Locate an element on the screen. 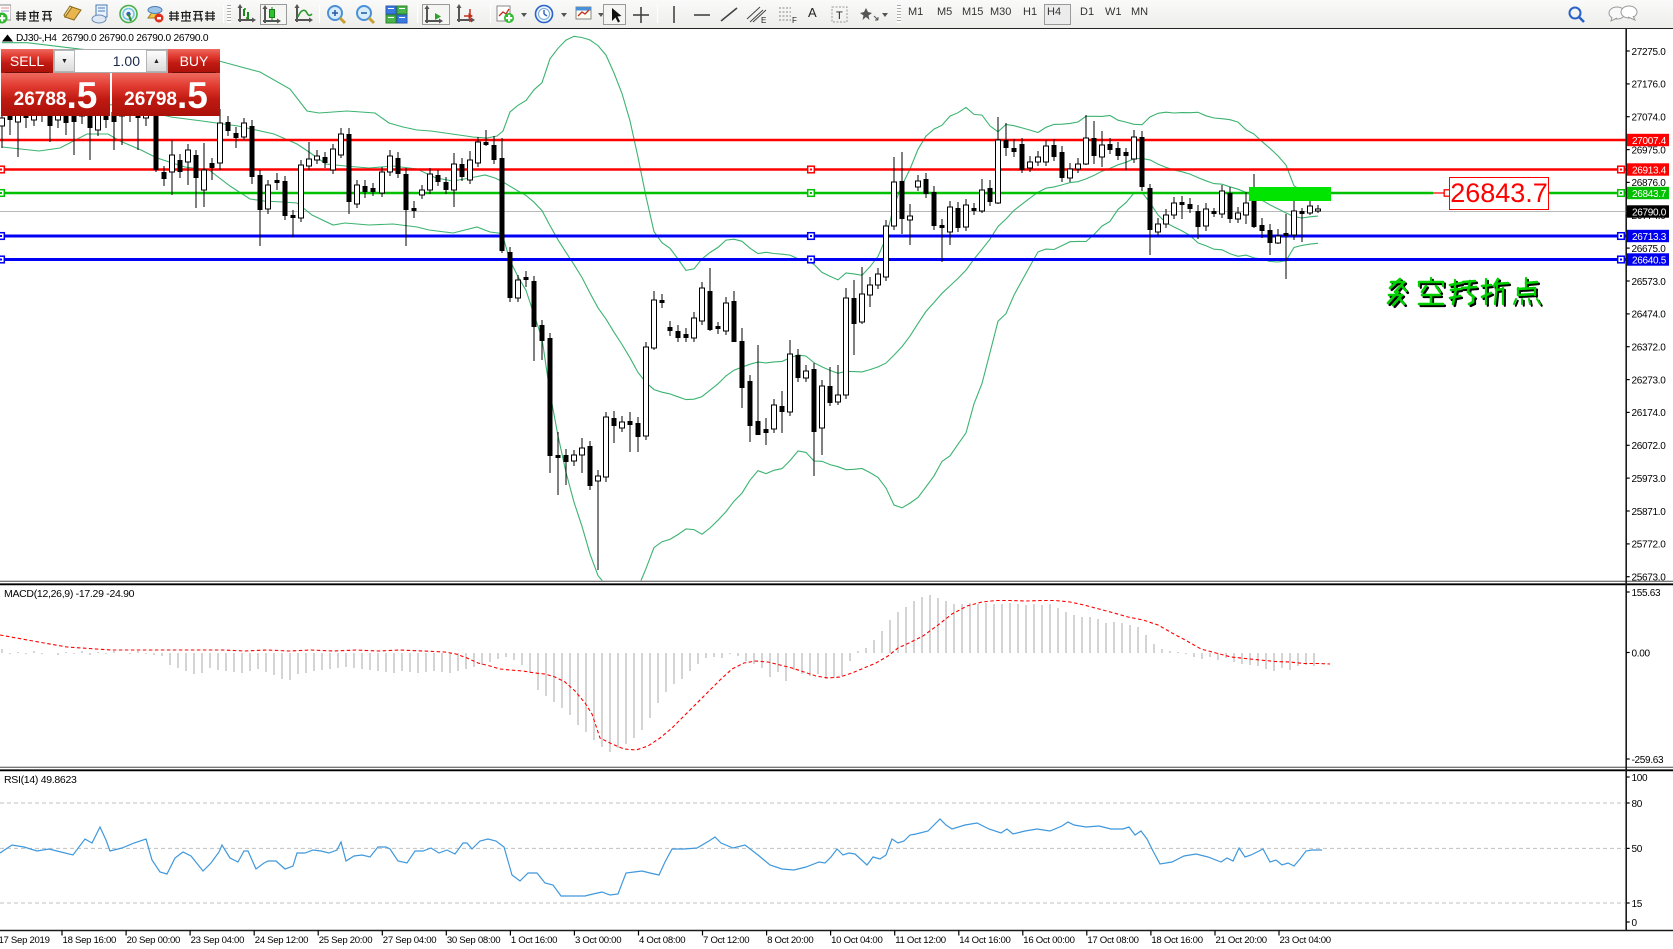  svg-text: 14 Oct 16:00 is located at coordinates (984, 940).